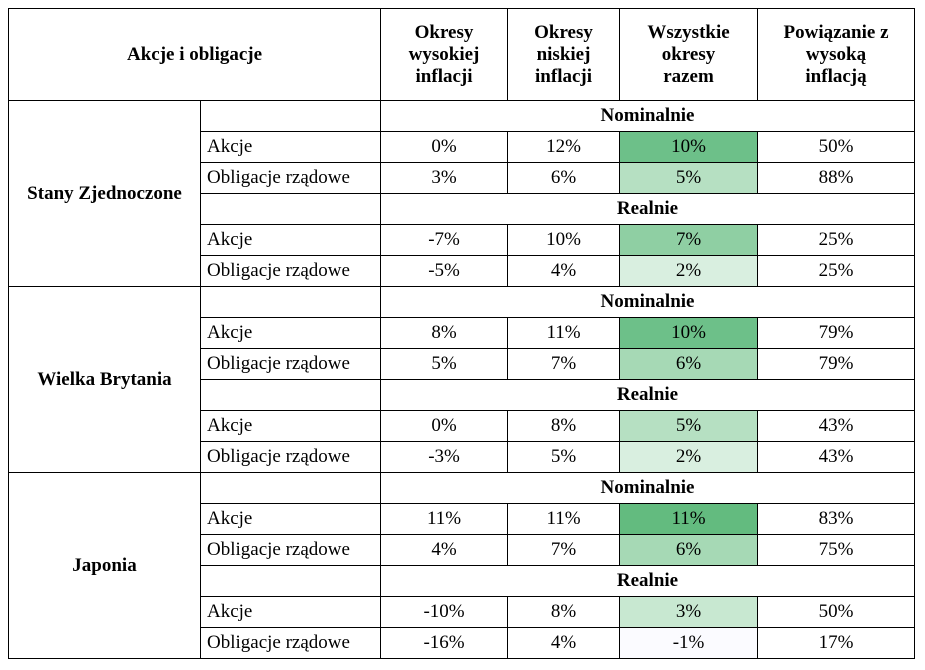 The width and height of the screenshot is (925, 670). I want to click on data-row: Akcje 11% 11% 11% 83%, so click(462, 519).